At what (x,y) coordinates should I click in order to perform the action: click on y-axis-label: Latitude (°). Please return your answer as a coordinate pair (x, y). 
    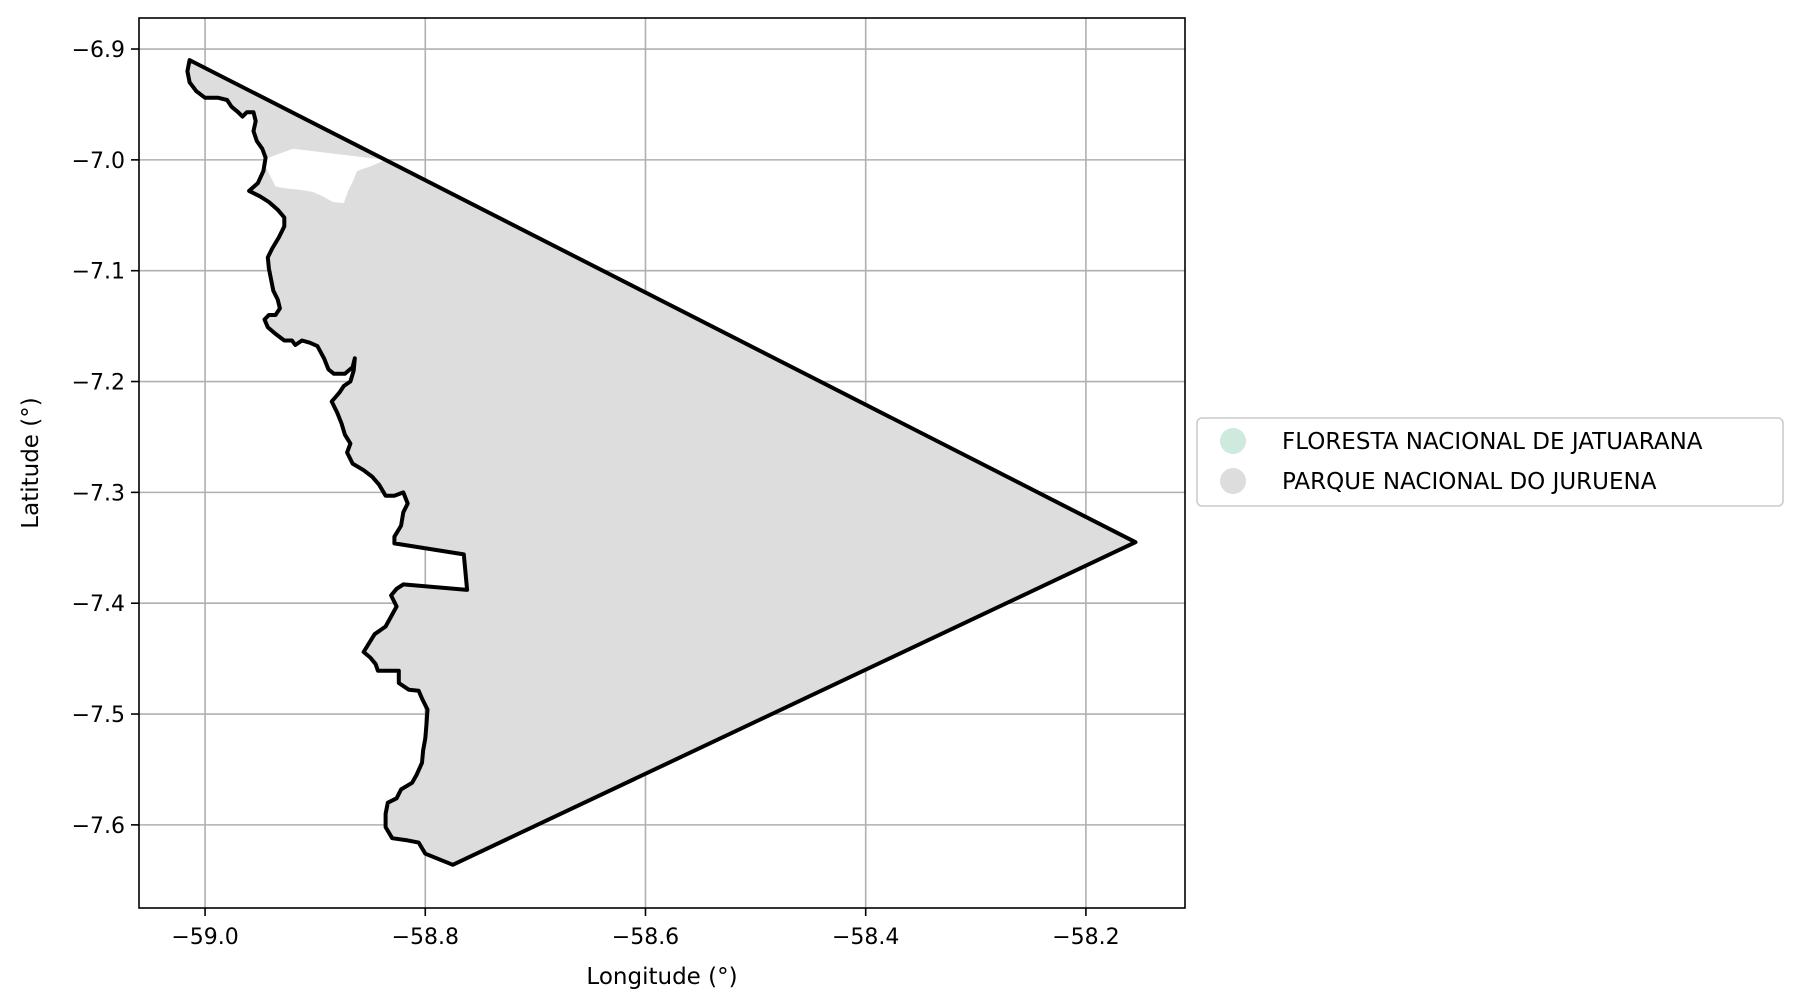
    Looking at the image, I should click on (31, 462).